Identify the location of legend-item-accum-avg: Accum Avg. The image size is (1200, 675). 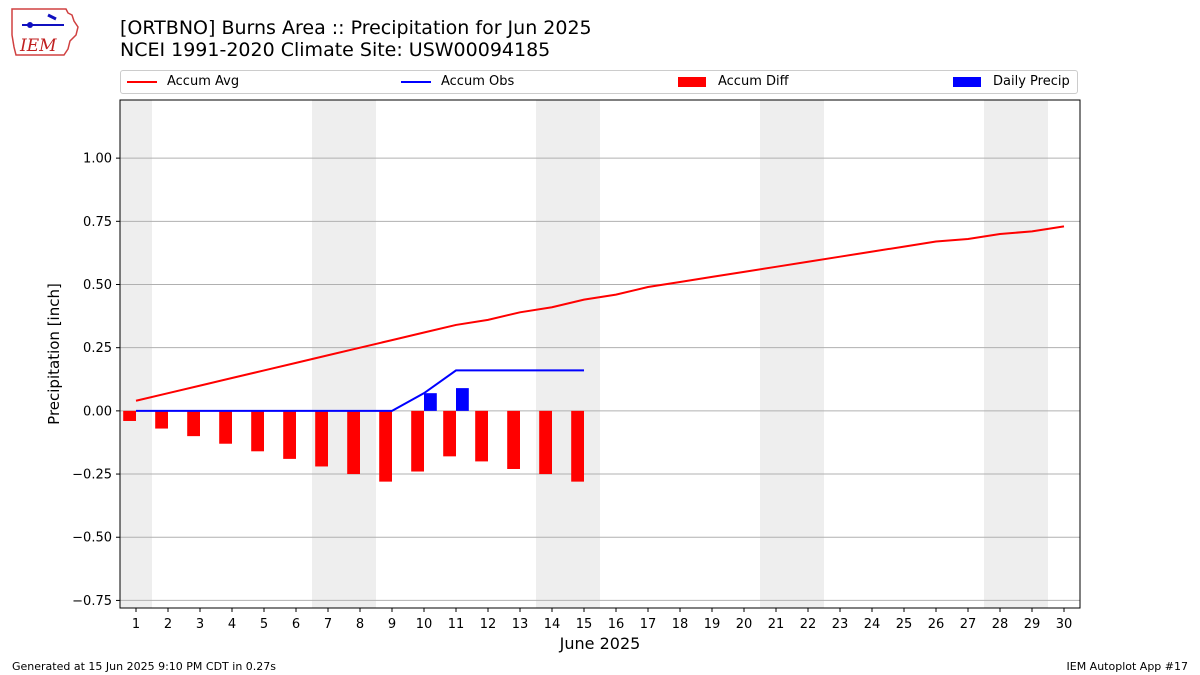
(207, 82).